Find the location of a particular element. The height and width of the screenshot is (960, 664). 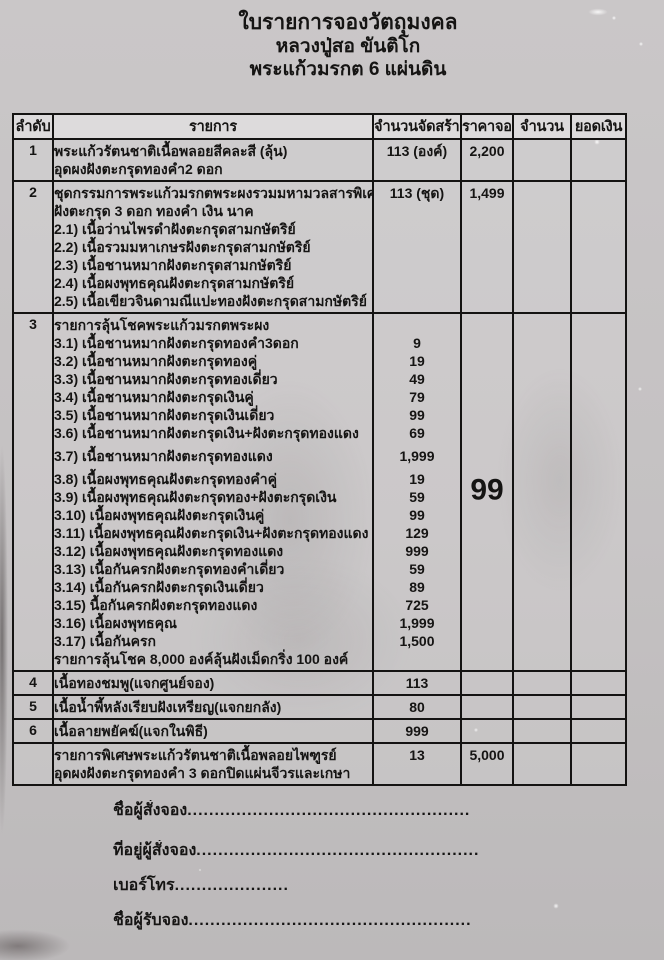

title-line-1: ใบรายการจองวัตถุมงคล is located at coordinates (348, 22).